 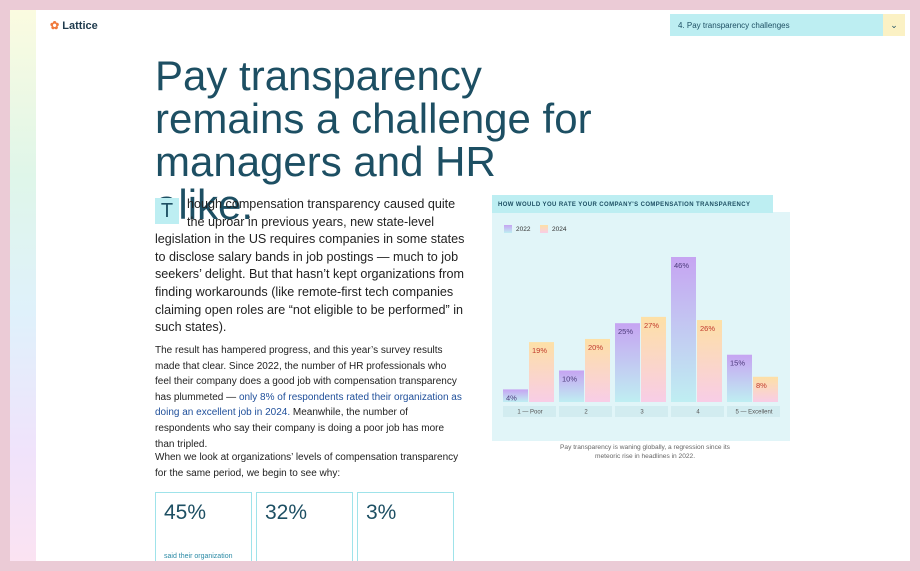 I want to click on value-label: 27%, so click(x=651, y=325).